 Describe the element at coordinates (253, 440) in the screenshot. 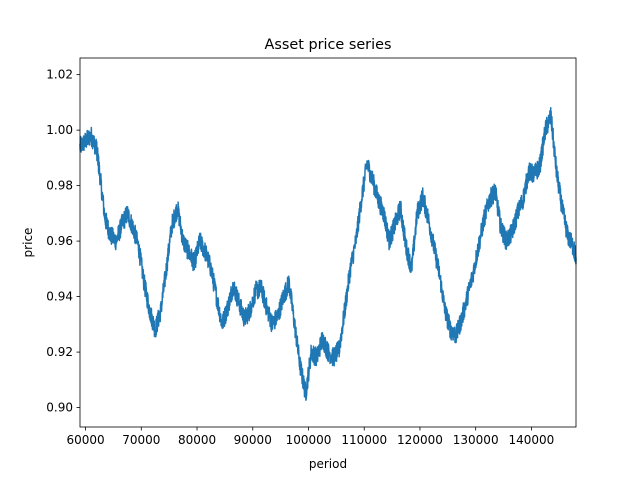

I see `x-tick-label: 90000` at that location.